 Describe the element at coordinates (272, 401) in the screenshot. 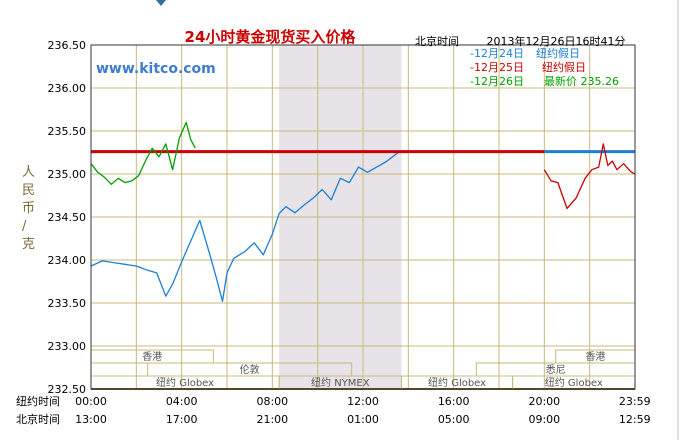

I see `x-tick-label-ny: 08:00` at that location.